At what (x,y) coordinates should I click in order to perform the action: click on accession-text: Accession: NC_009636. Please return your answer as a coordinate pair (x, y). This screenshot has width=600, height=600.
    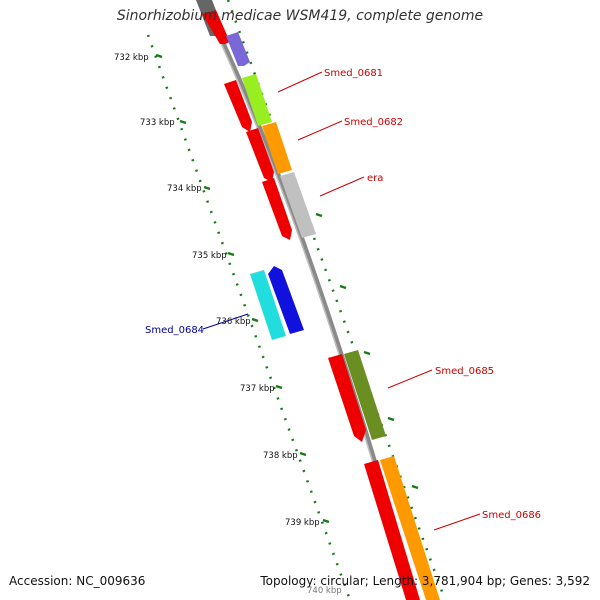
    Looking at the image, I should click on (77, 581).